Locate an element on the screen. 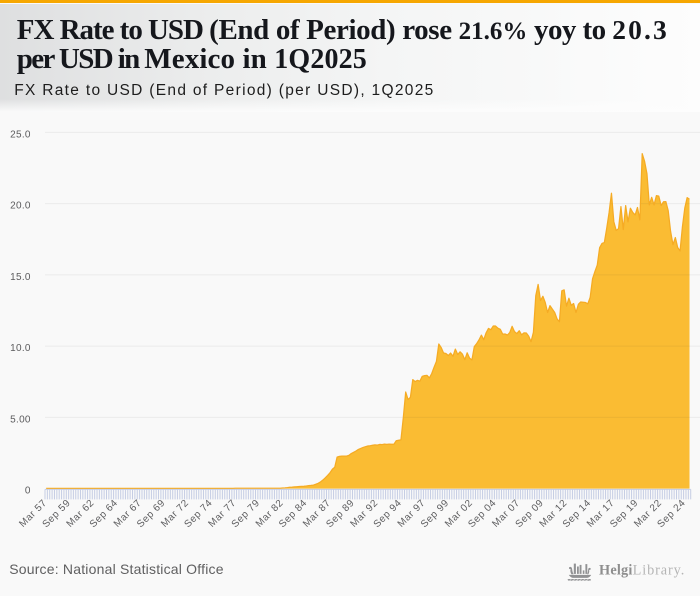  svg-text: 15.0 is located at coordinates (20, 277).